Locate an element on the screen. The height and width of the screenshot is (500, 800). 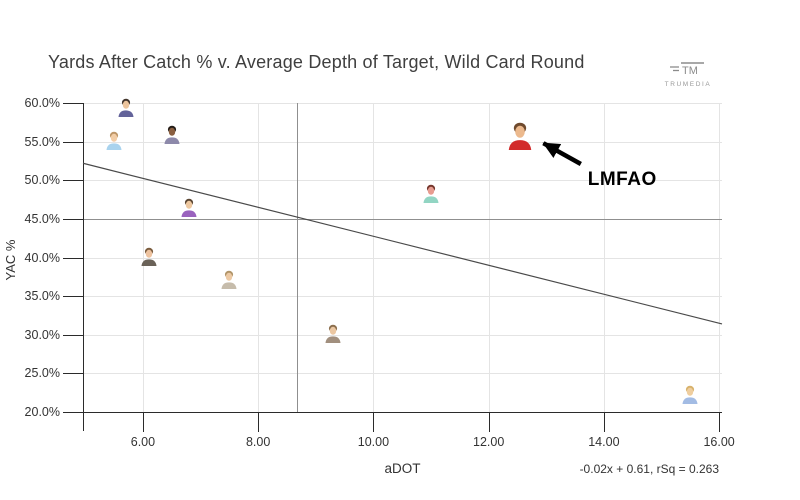
trumedia-logo-text: TRUMEDIA is located at coordinates (688, 84).